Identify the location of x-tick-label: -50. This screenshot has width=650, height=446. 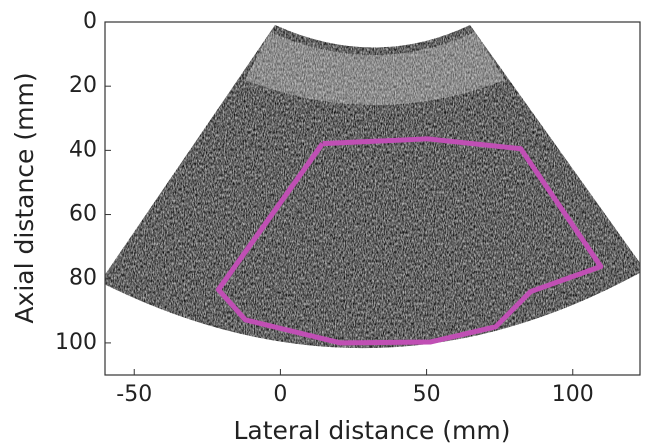
(134, 394).